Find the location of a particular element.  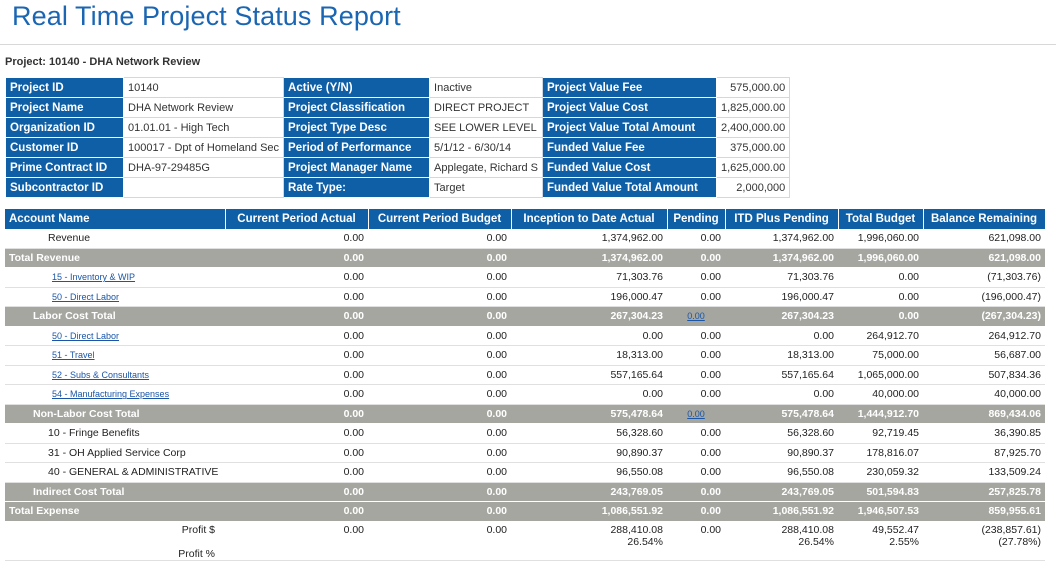

account-link: 54 - Manufacturing Expenses is located at coordinates (111, 394).